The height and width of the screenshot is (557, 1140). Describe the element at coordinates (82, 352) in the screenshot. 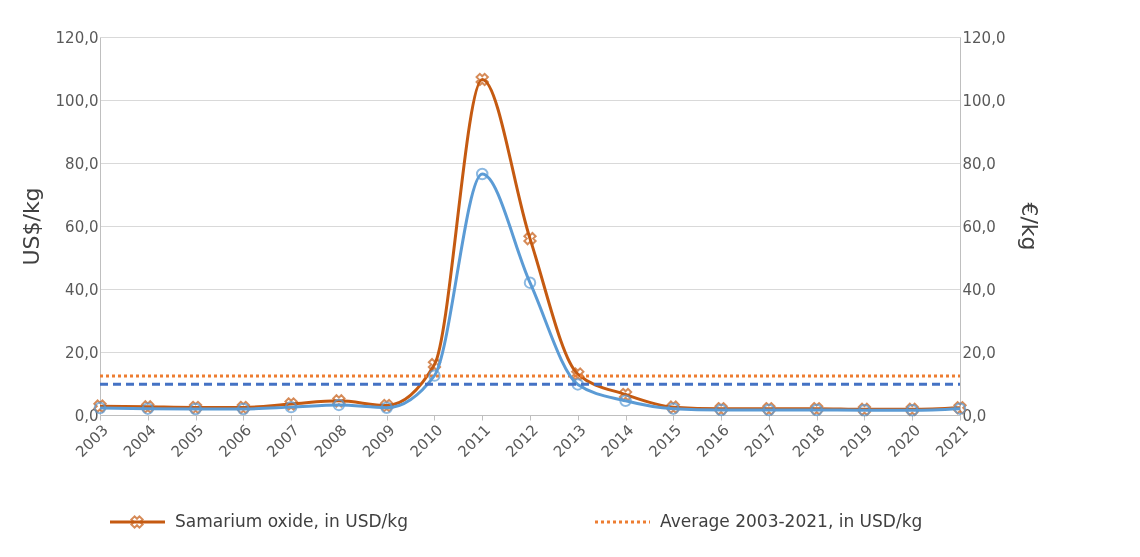

I see `y-tick-label: 20,0` at that location.